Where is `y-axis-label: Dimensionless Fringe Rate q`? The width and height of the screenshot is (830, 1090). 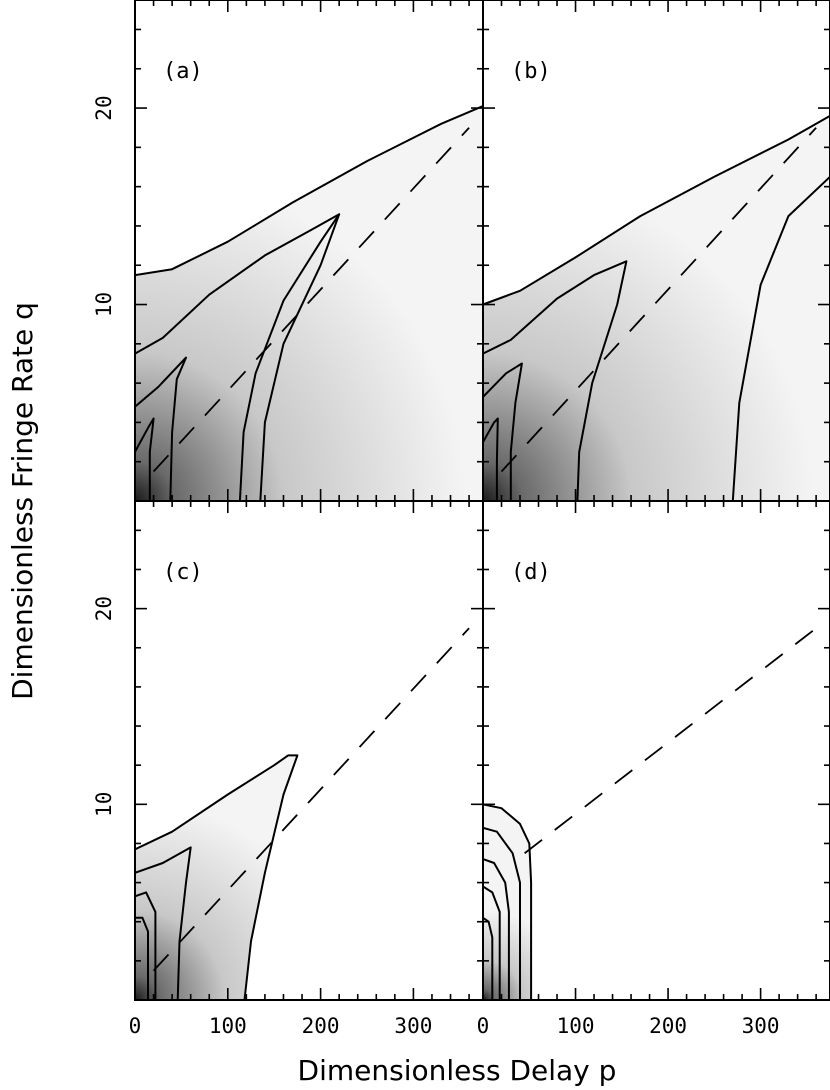
y-axis-label: Dimensionless Fringe Rate q is located at coordinates (22, 501).